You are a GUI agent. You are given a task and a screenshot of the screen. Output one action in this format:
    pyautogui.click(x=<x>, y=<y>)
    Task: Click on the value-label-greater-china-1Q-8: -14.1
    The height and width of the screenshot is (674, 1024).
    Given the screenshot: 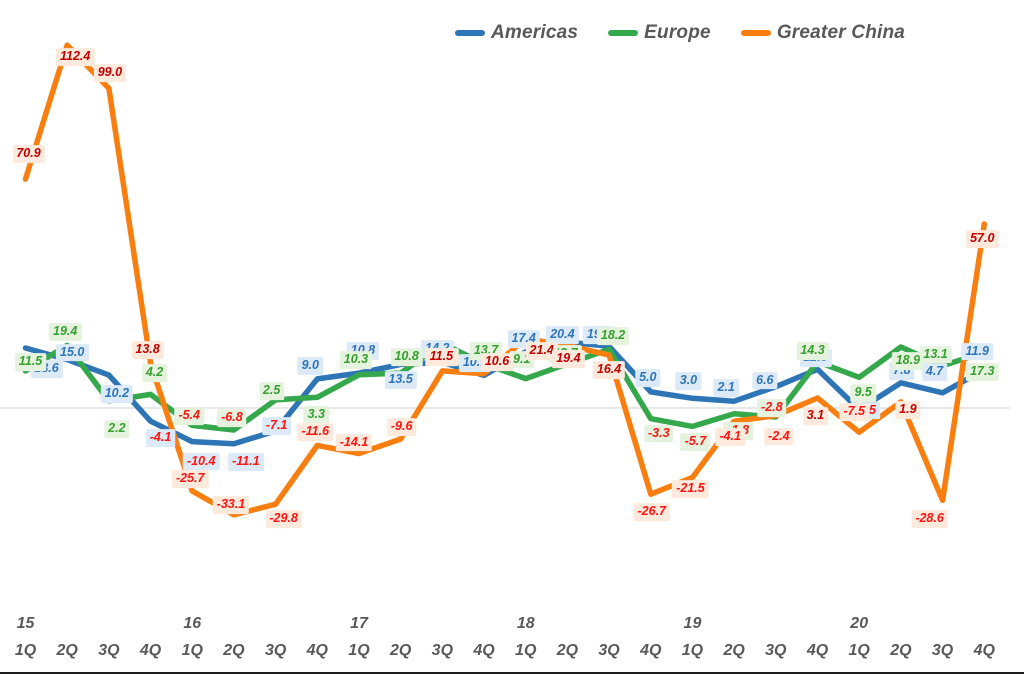 What is the action you would take?
    pyautogui.click(x=354, y=442)
    